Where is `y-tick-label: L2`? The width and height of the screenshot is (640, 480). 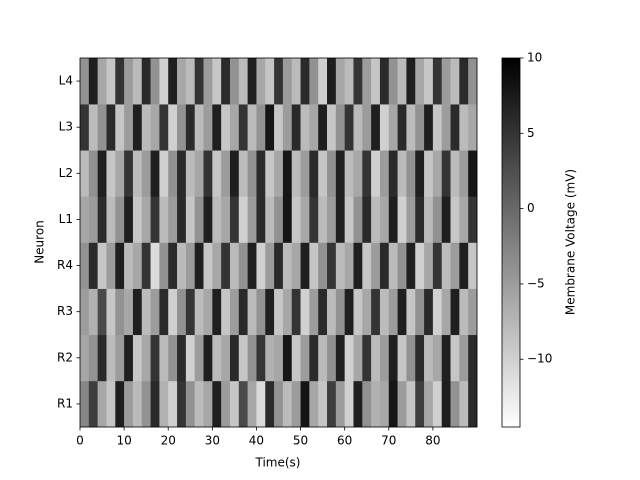
y-tick-label: L2 is located at coordinates (66, 173).